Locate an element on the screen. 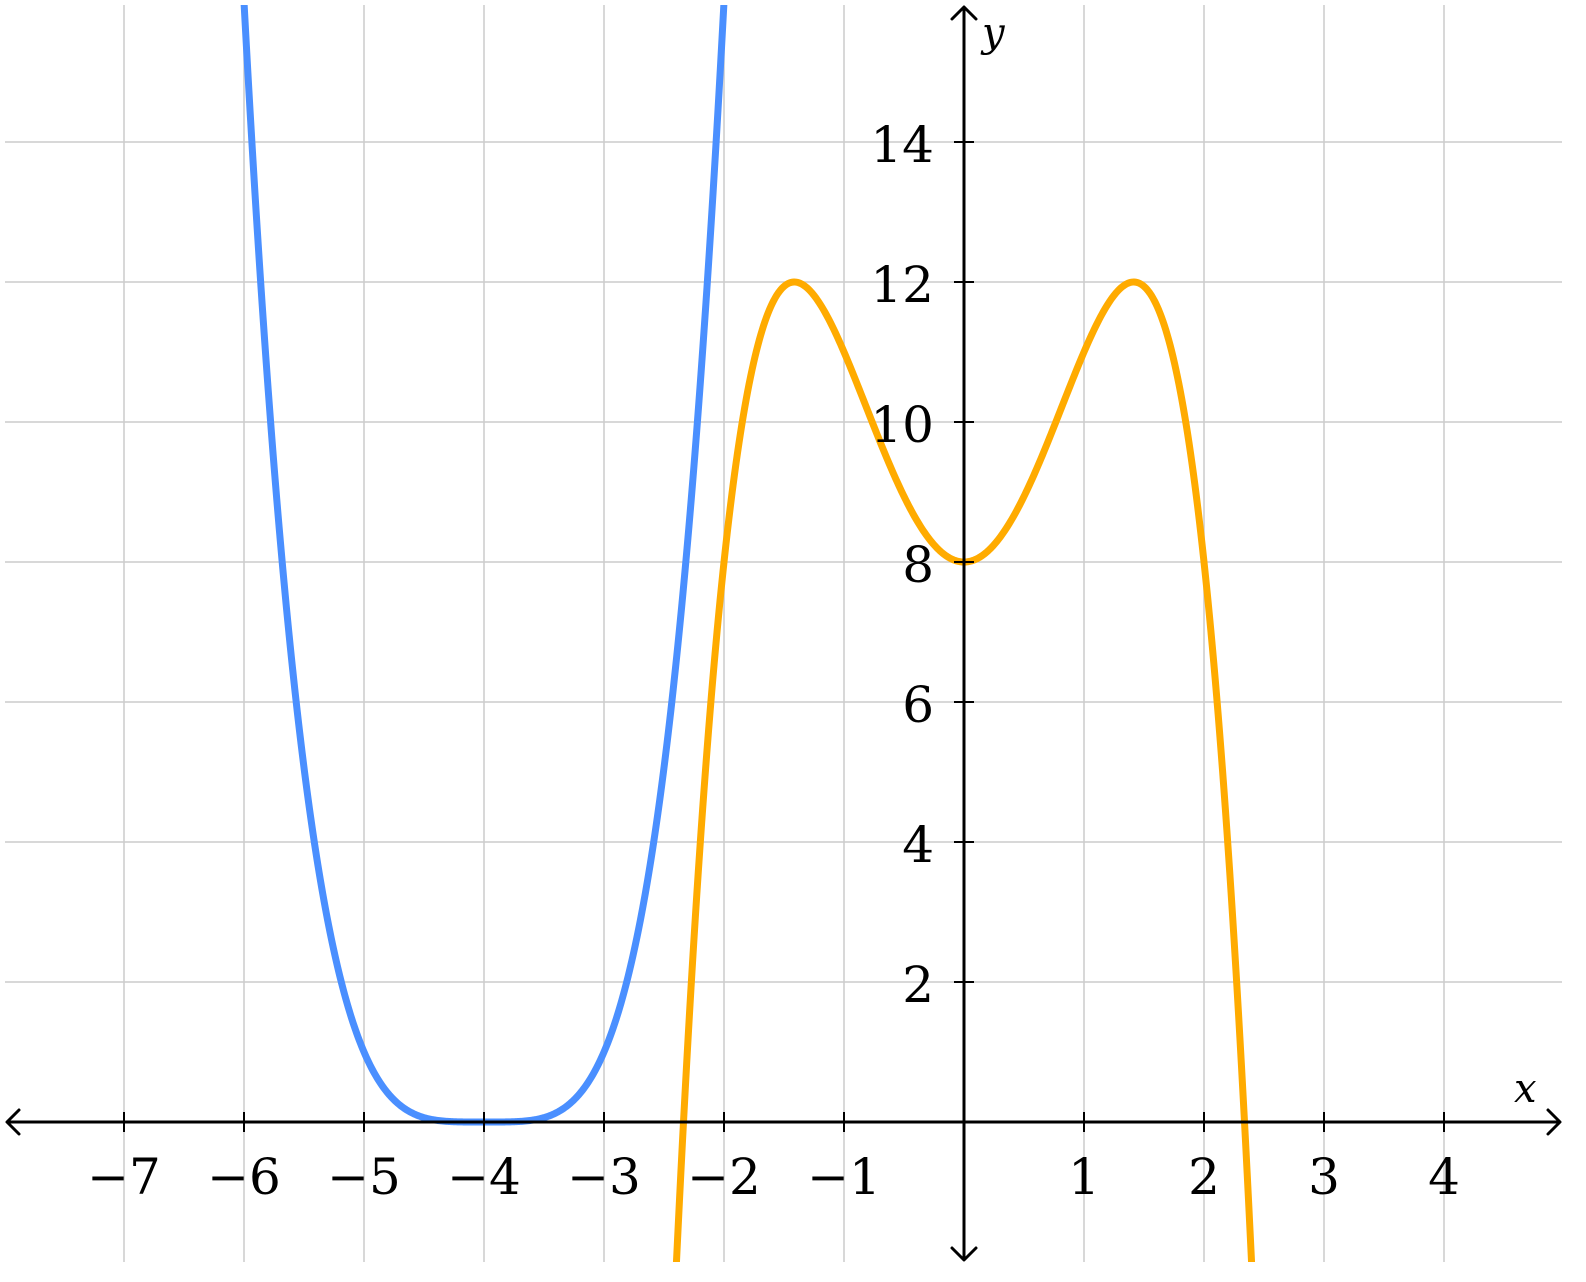 This screenshot has height=1282, width=1586. y-tick-label: 14 is located at coordinates (902, 145).